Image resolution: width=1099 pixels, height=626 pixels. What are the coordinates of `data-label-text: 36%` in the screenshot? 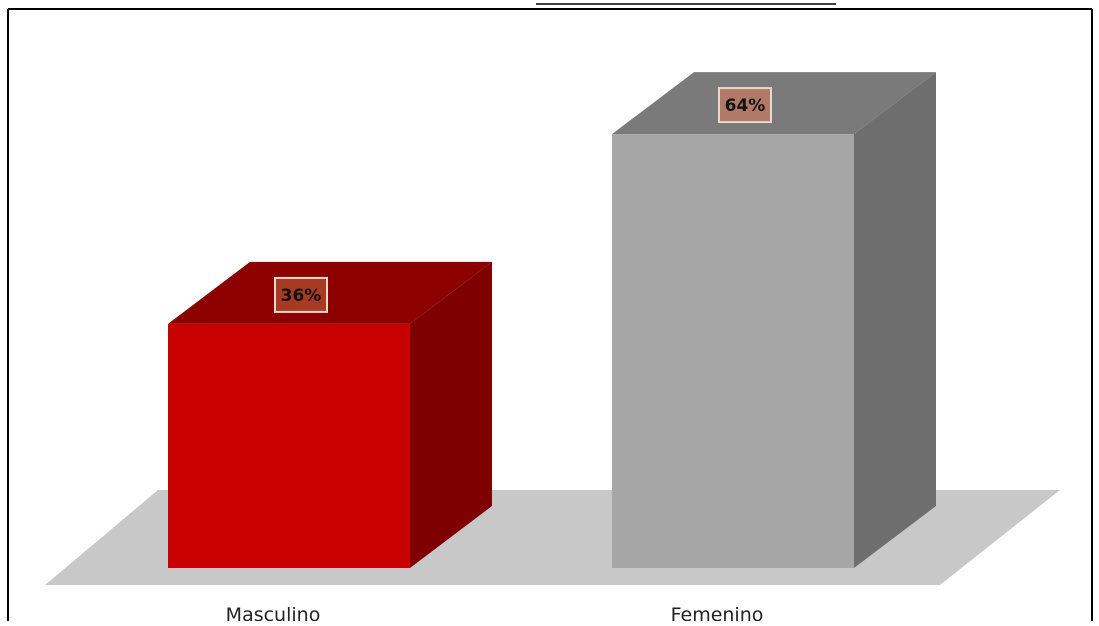 It's located at (301, 296).